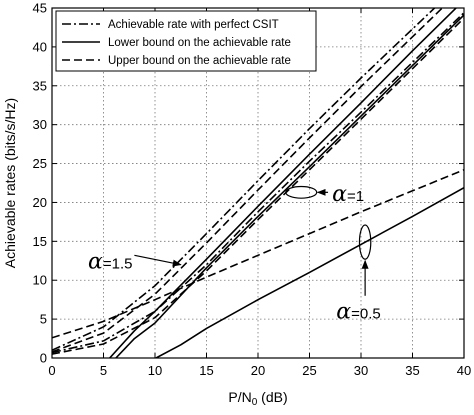 The width and height of the screenshot is (474, 415). What do you see at coordinates (40, 46) in the screenshot?
I see `y-tick-label: 40` at bounding box center [40, 46].